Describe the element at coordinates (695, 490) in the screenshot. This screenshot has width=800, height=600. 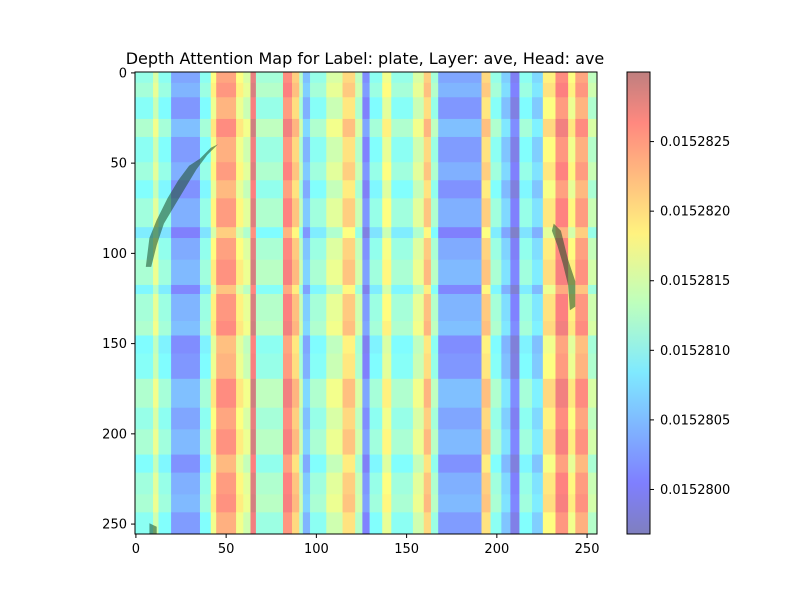
I see `colorbar-tick-label: 0.0152800` at that location.